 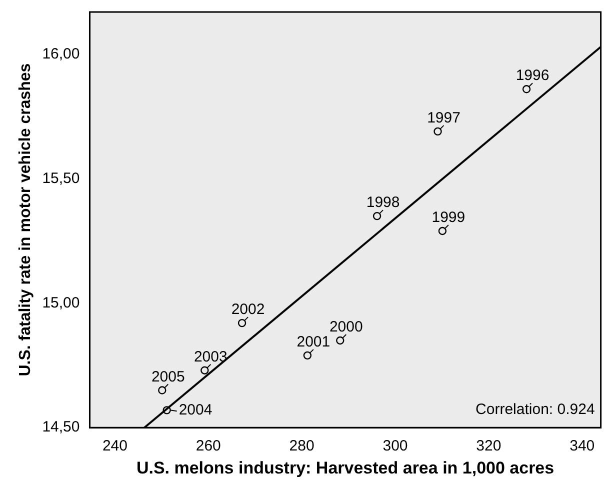 I want to click on annotation: 1998, so click(x=383, y=203).